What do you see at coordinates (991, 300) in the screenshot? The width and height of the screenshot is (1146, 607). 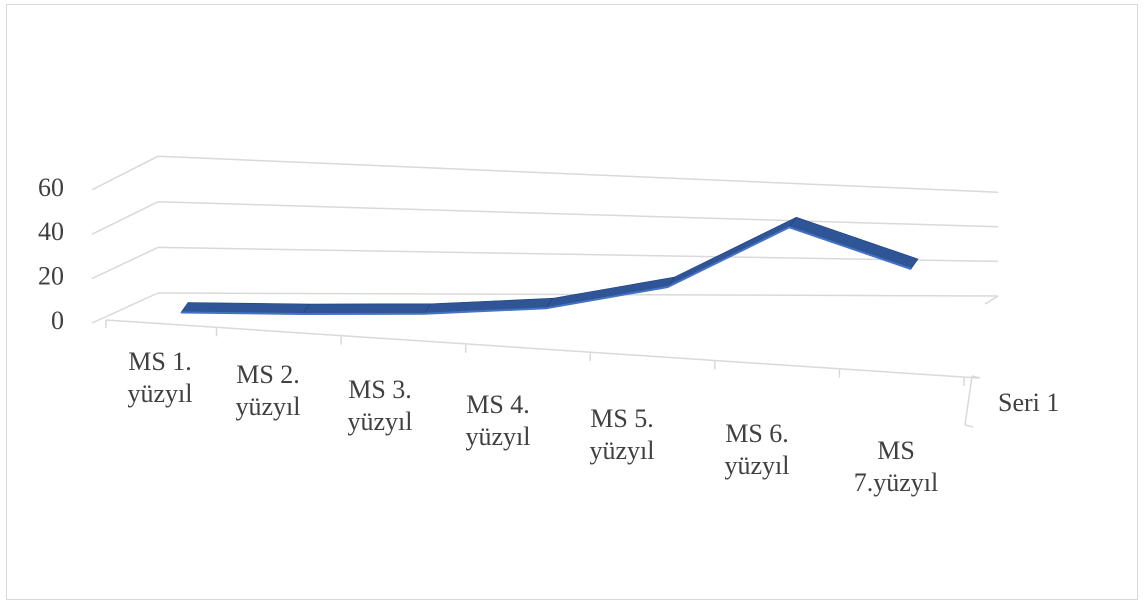 I see `floor-right-edge` at bounding box center [991, 300].